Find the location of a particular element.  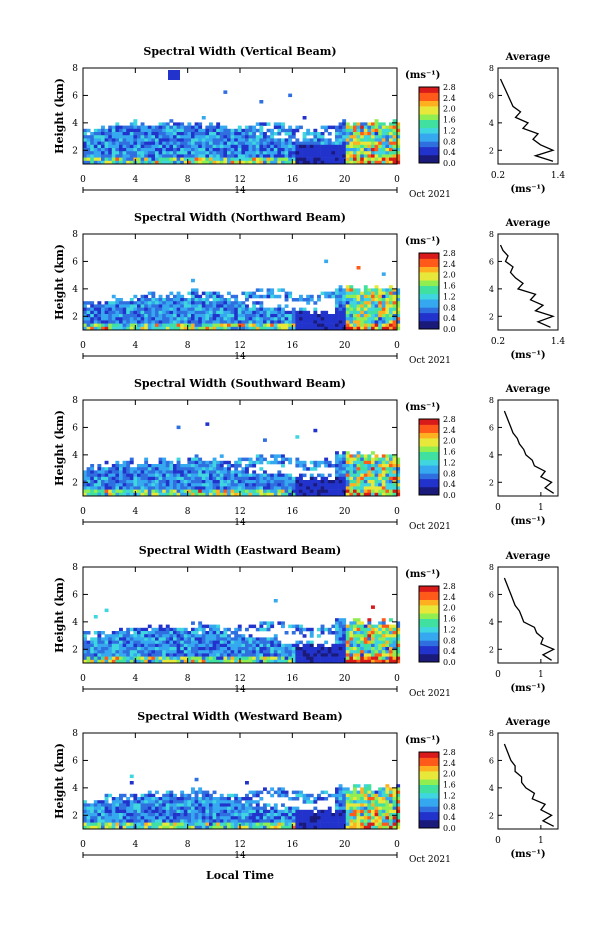

profile-y-tick-label: 6 is located at coordinates (491, 95).